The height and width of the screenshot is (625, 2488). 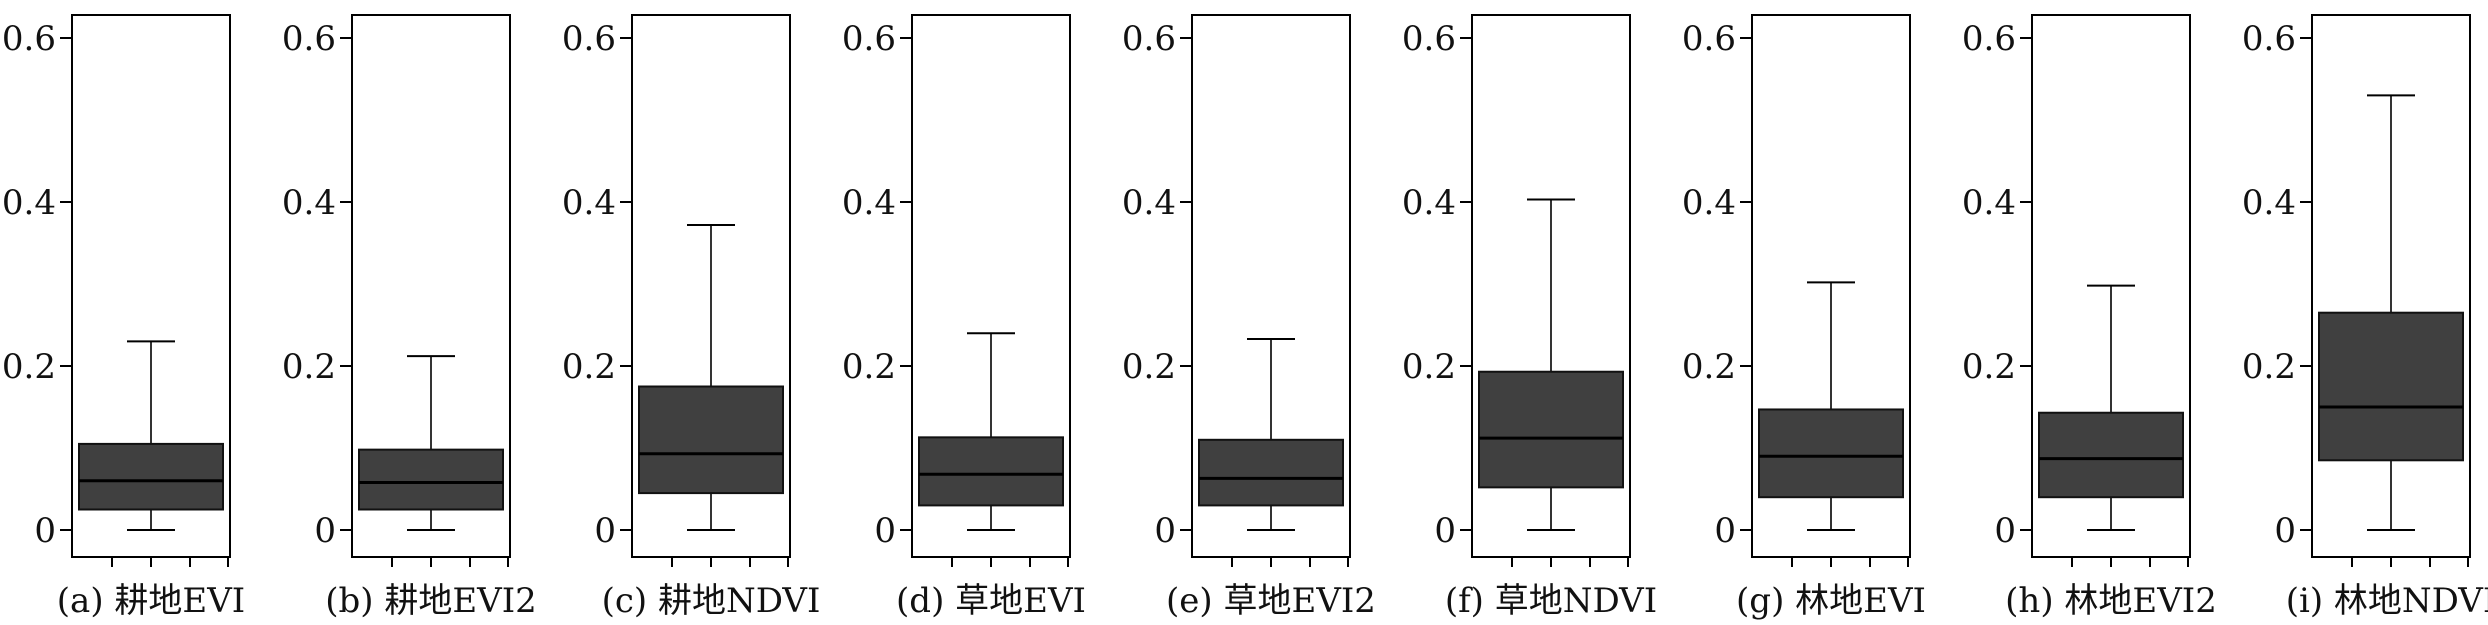 What do you see at coordinates (1709, 39) in the screenshot?
I see `panel-g-ytick-label: 0.6` at bounding box center [1709, 39].